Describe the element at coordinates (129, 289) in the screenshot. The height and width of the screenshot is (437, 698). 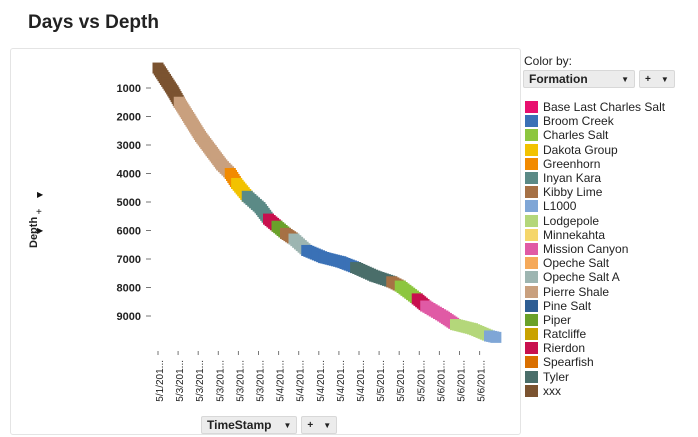
I see `y-tick-label: 8000` at that location.